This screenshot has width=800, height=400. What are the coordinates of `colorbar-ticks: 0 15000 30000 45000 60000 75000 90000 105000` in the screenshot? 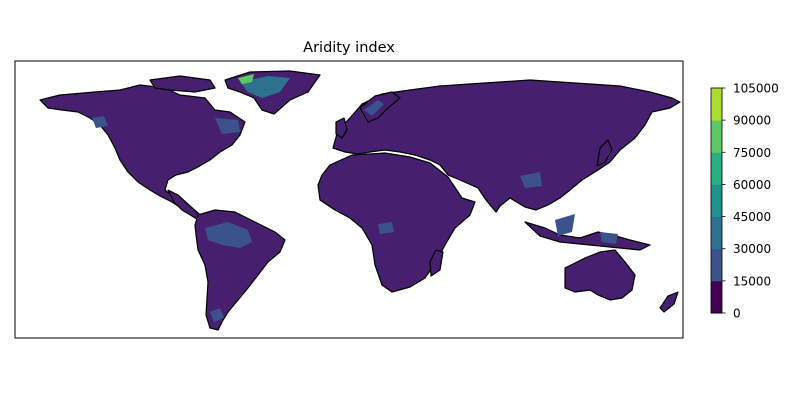 It's located at (750, 201).